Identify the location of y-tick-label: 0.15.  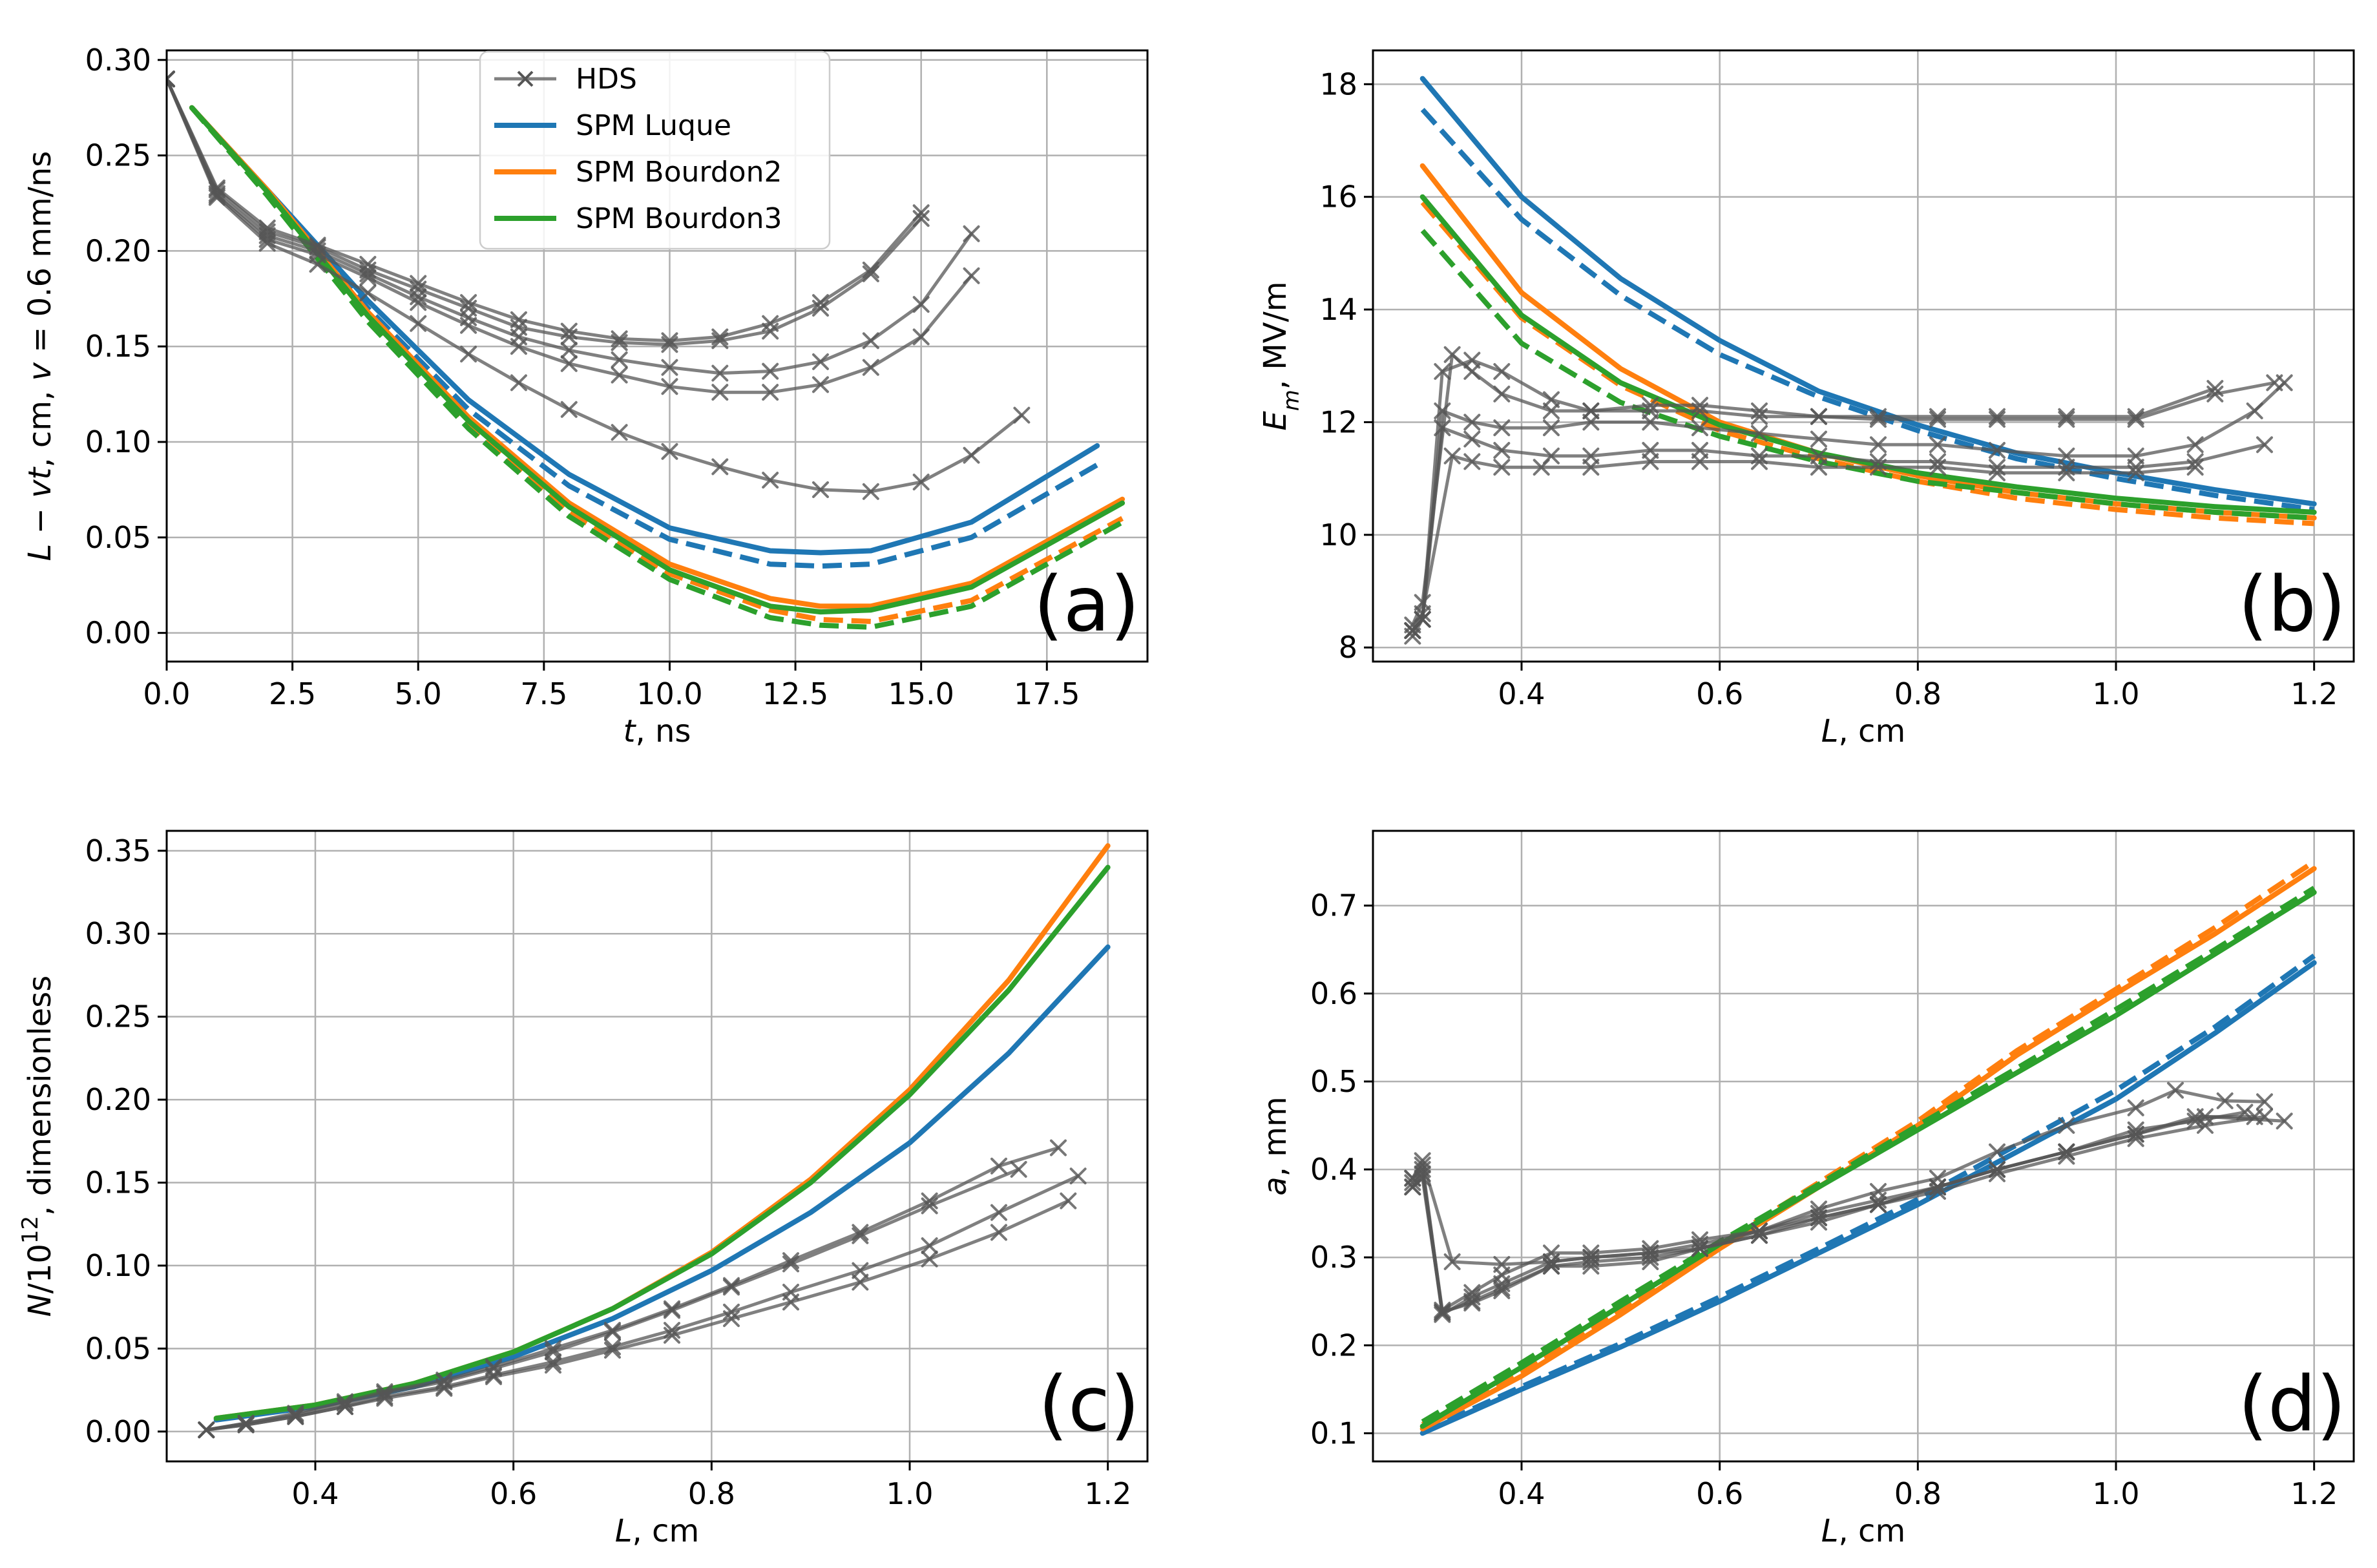
(118, 1183).